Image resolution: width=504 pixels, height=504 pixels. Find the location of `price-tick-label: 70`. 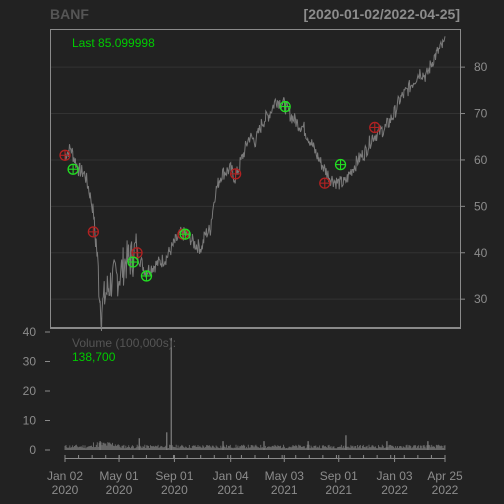

price-tick-label: 70 is located at coordinates (481, 114).